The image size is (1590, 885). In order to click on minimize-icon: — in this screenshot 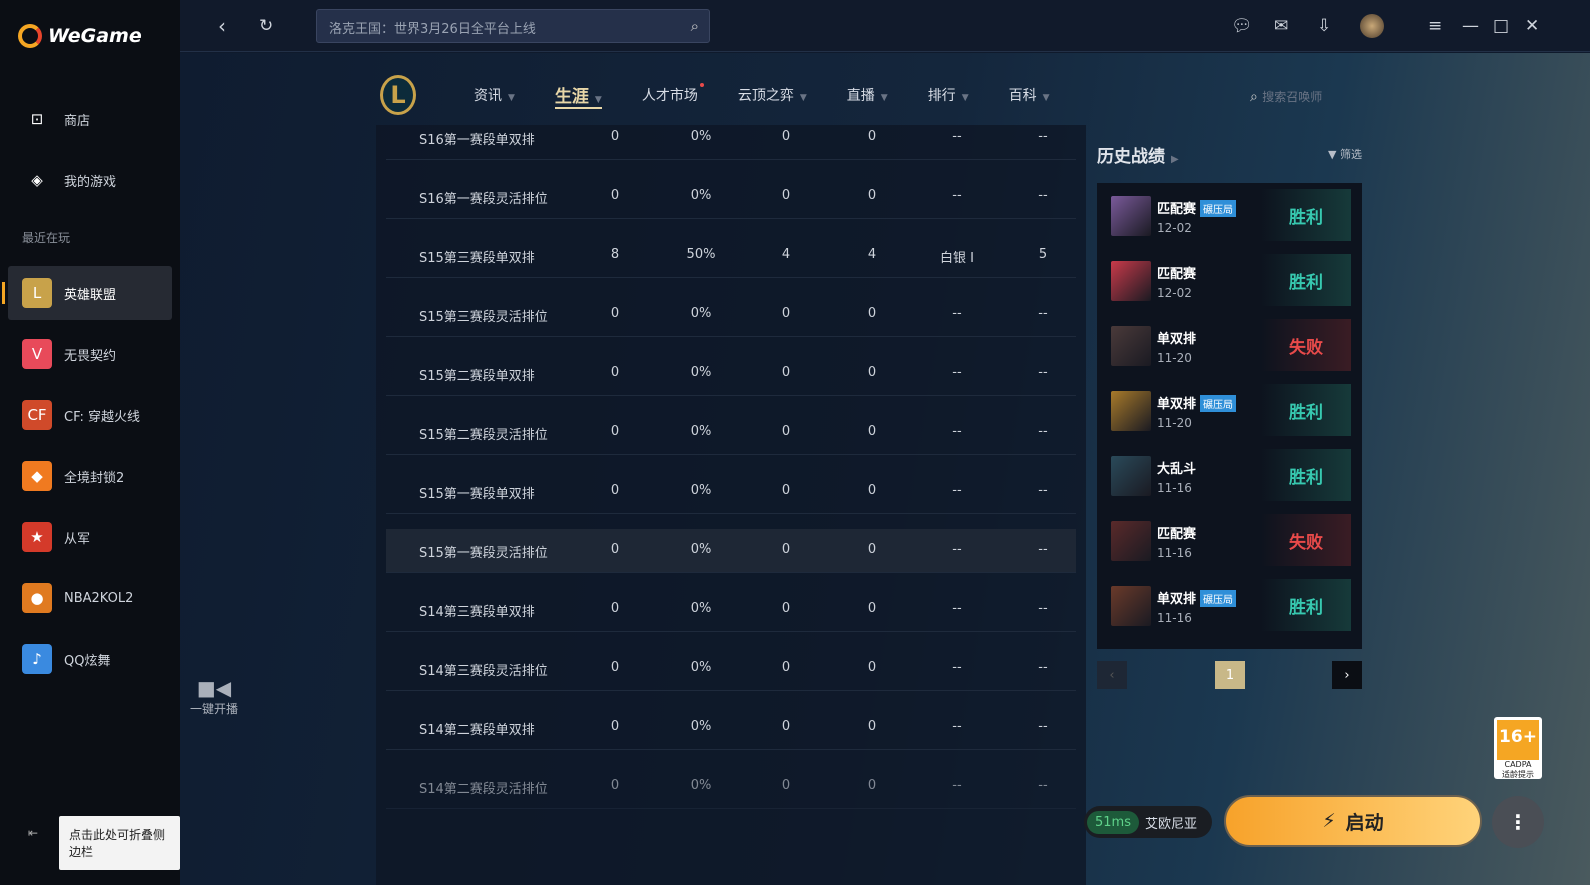, I will do `click(1470, 26)`.